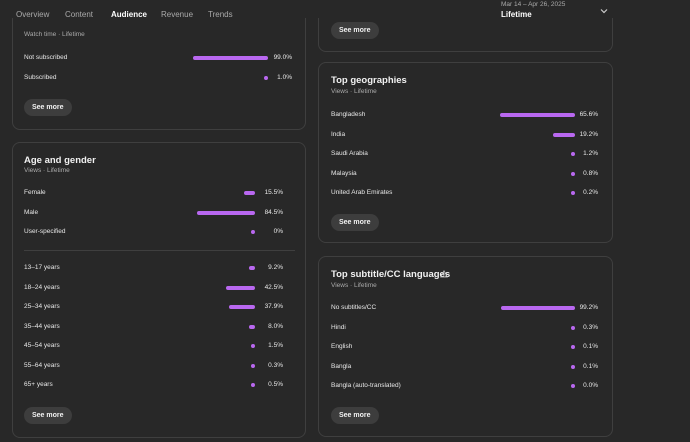  I want to click on row-label: Malaysia, so click(344, 173).